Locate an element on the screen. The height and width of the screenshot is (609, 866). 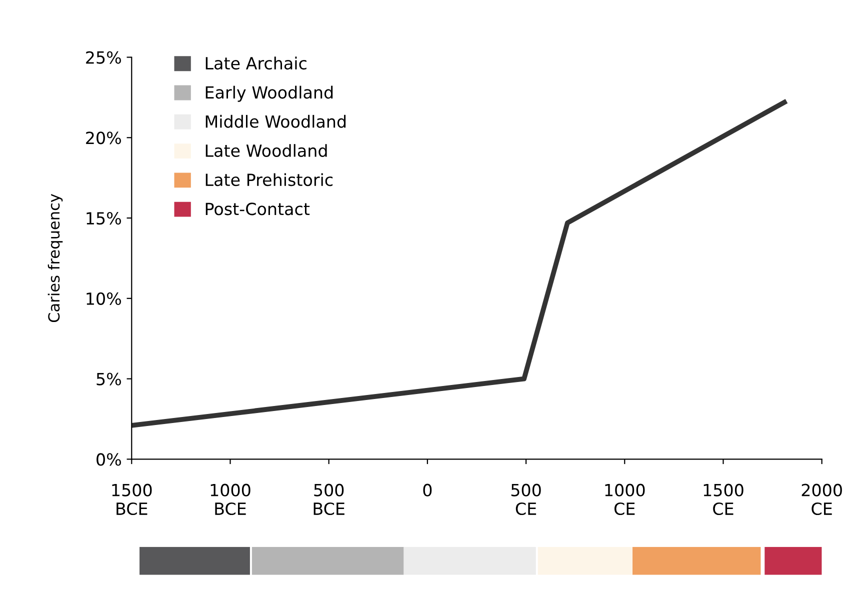
legend-label: Early Woodland is located at coordinates (269, 94).